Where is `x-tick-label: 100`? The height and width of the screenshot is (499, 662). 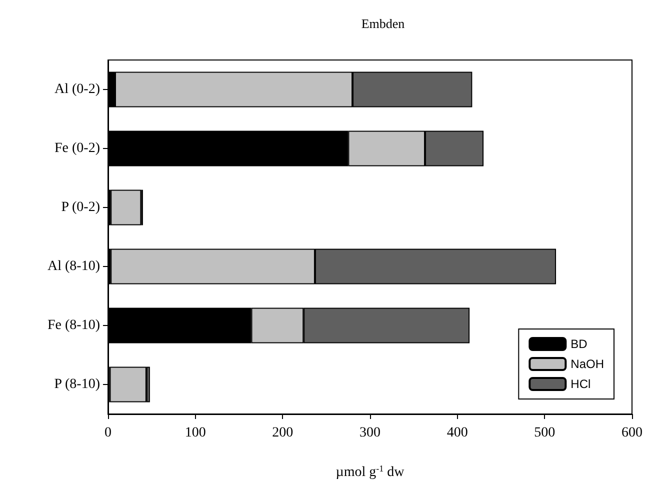 x-tick-label: 100 is located at coordinates (195, 433).